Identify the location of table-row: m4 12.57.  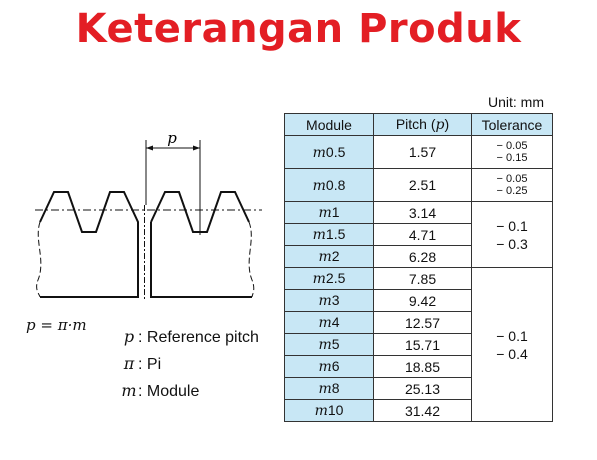
(418, 322).